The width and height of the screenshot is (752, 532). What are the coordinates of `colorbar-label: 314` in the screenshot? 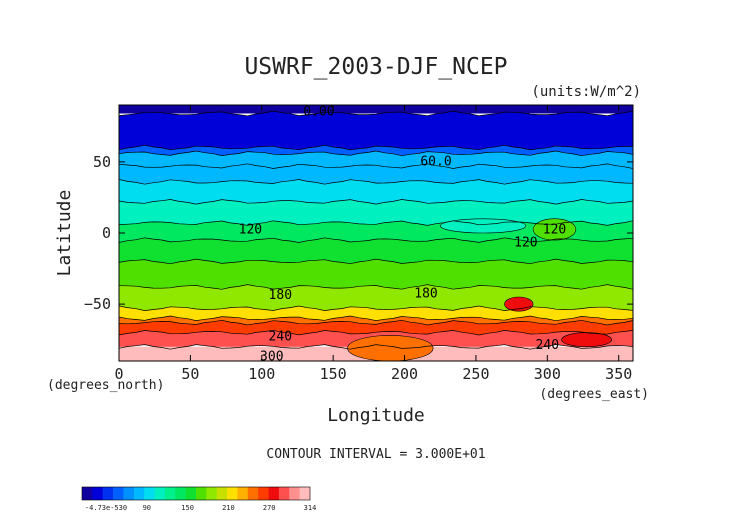 It's located at (310, 508).